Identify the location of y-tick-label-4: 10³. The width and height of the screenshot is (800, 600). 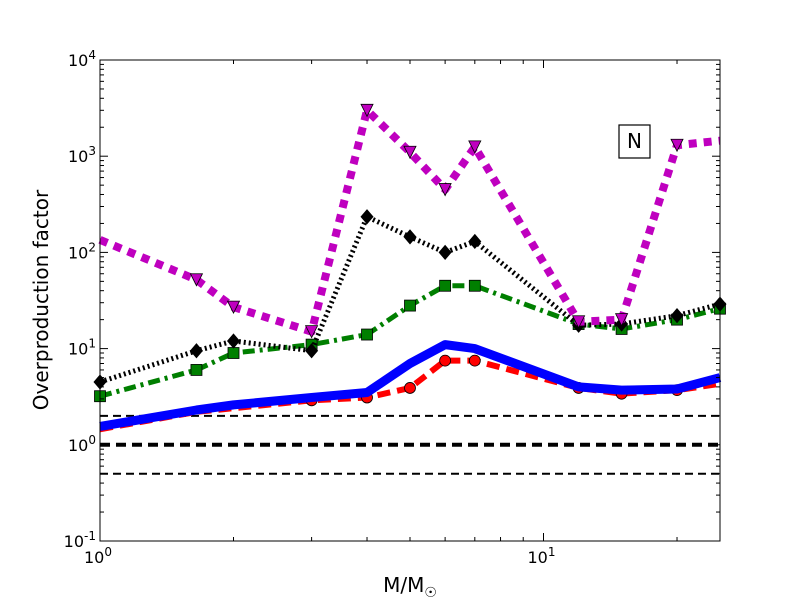
(82, 155).